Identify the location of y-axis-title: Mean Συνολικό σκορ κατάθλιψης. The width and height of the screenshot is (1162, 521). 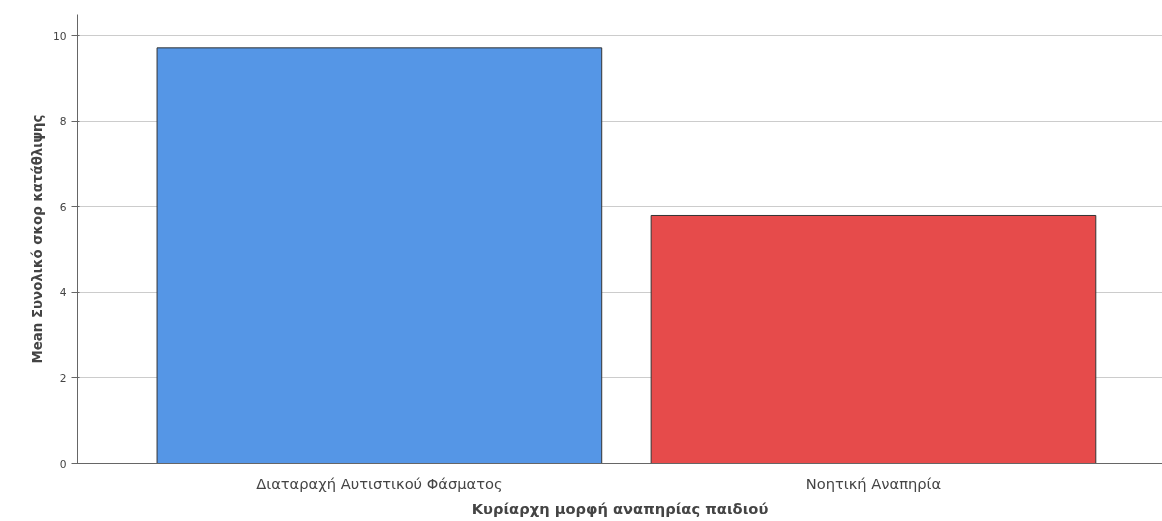
(37, 239).